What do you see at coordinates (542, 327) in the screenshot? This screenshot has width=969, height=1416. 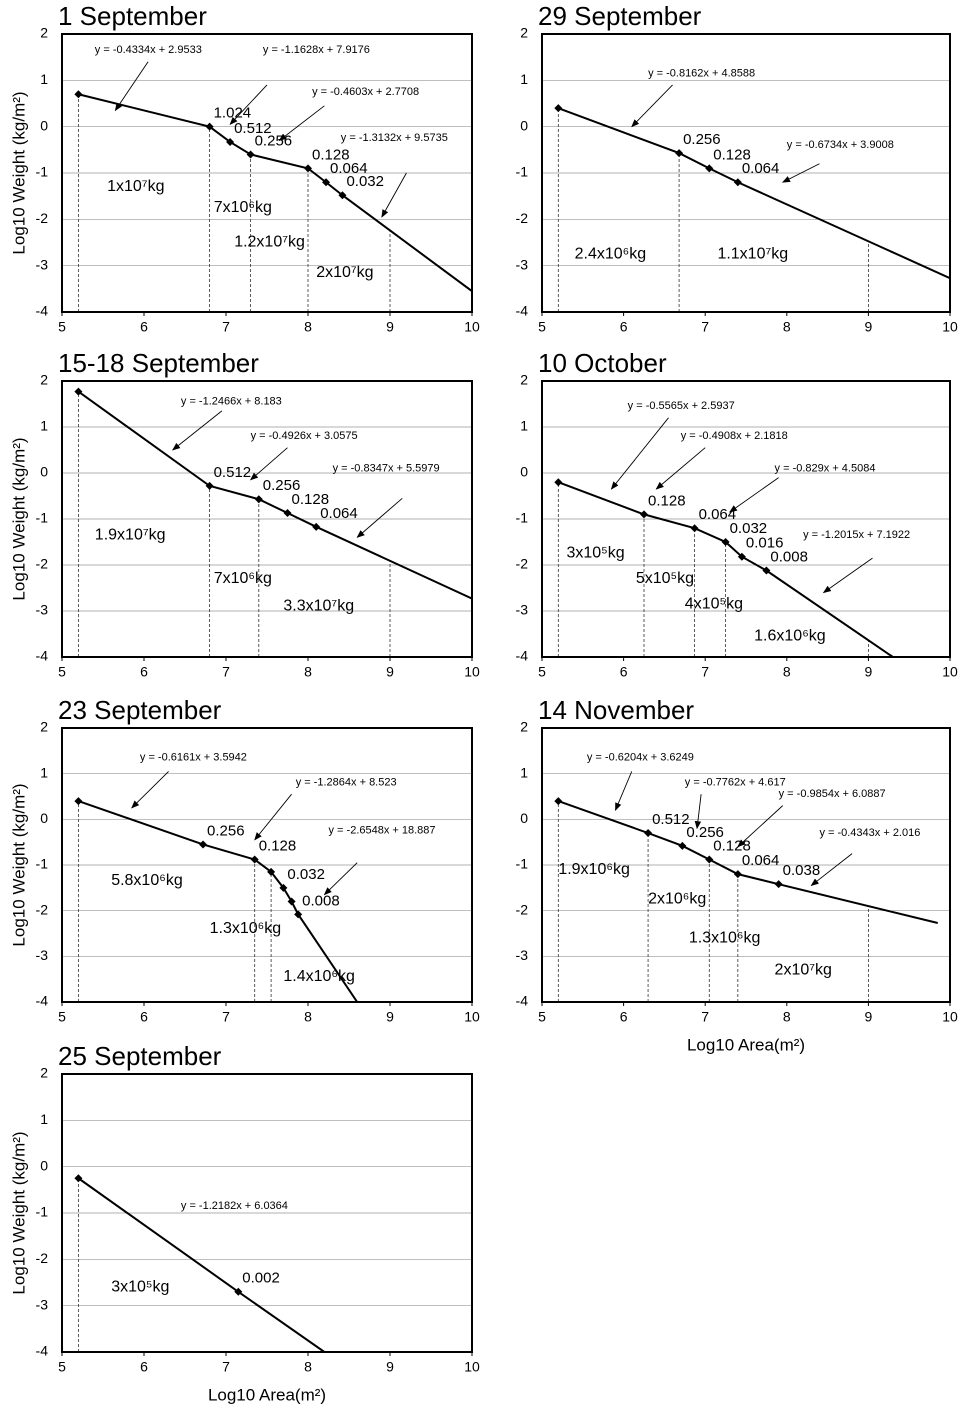 I see `x-tick-label: 5` at bounding box center [542, 327].